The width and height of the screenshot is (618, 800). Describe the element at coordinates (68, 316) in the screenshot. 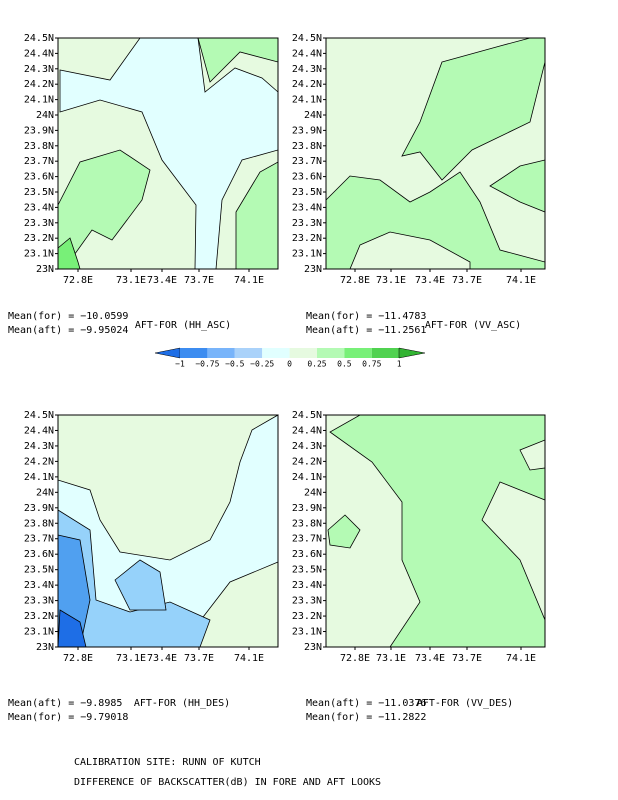

I see `mean-stat: Mean(for) = −10.0599` at that location.